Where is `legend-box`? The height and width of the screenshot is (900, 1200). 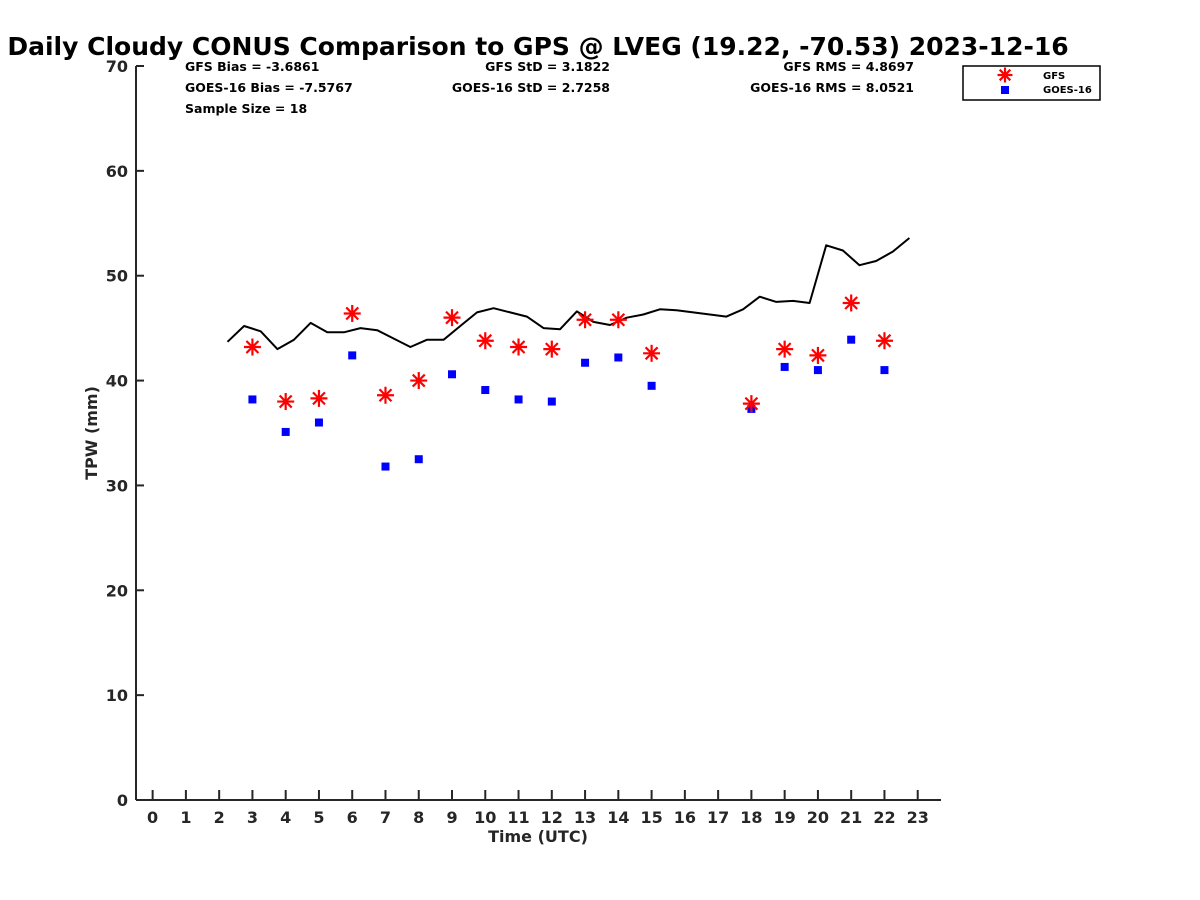
legend-box is located at coordinates (1031, 83).